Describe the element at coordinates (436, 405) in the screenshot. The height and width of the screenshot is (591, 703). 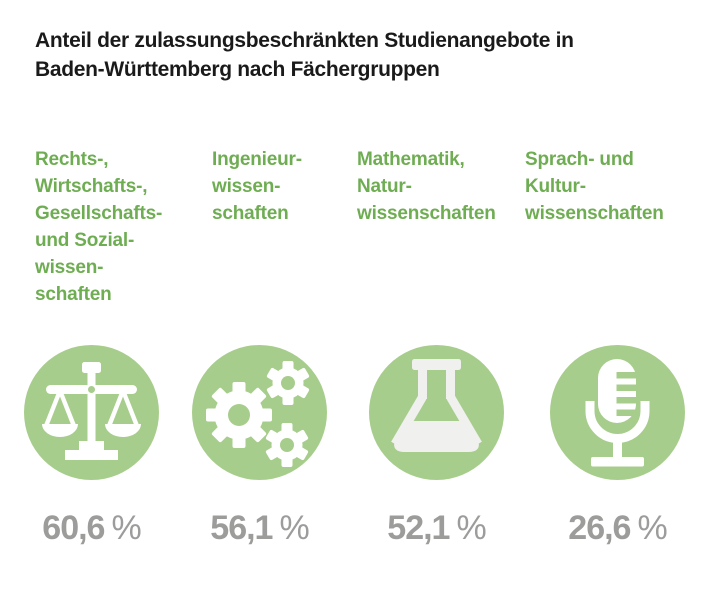
I see `laboratory-flask-icon` at that location.